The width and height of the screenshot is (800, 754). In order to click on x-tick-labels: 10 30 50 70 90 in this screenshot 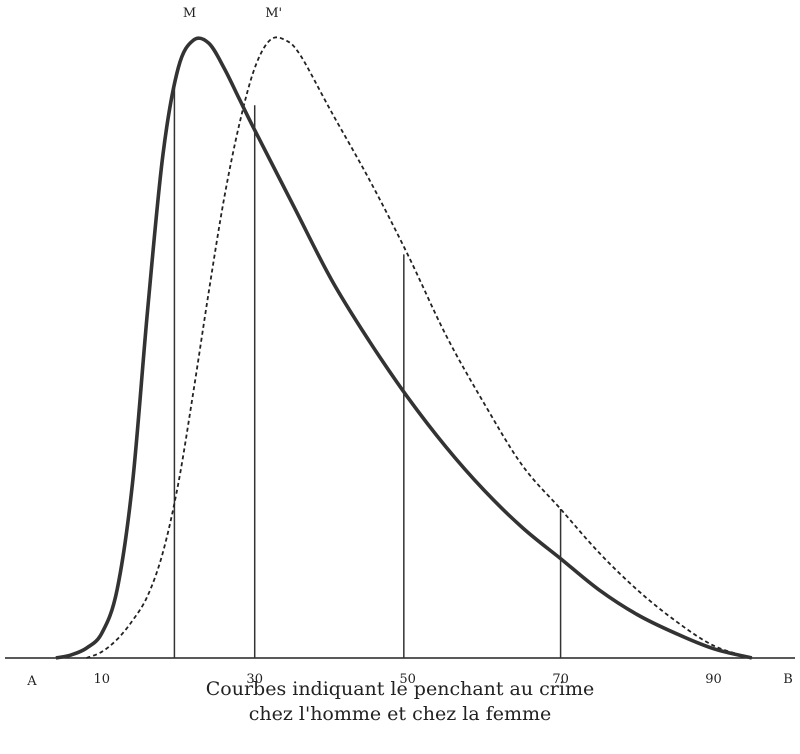, I will do `click(407, 679)`.